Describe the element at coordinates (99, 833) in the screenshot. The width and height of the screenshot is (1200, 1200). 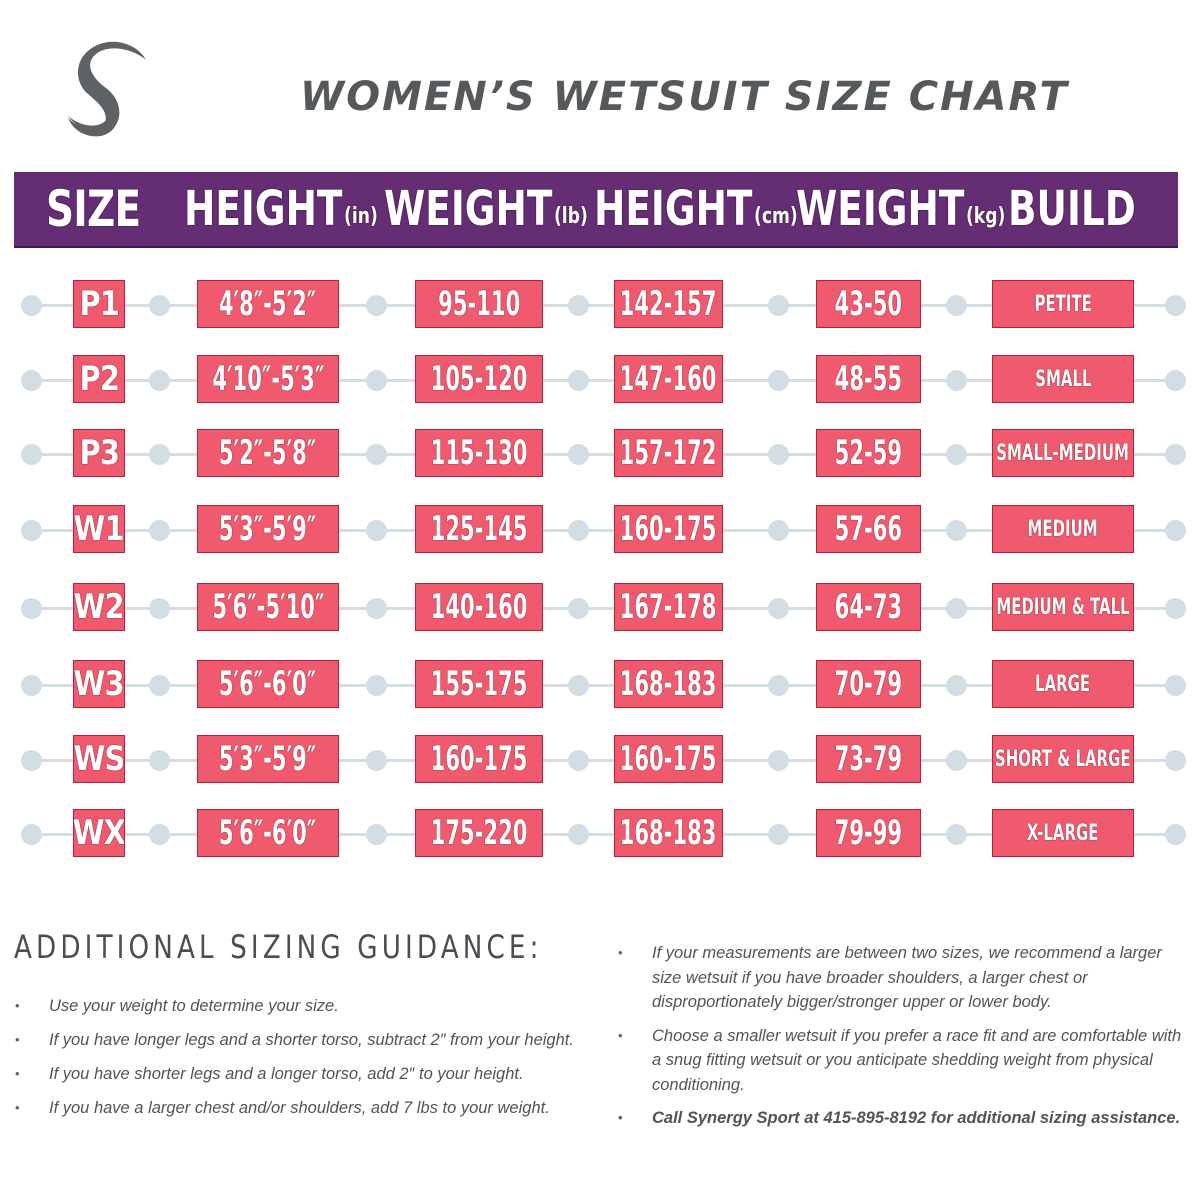
I see `size-value: WX` at that location.